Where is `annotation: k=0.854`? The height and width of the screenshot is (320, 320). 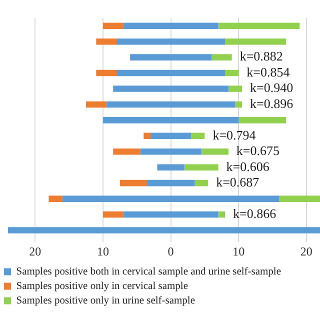
annotation: k=0.854 is located at coordinates (268, 72).